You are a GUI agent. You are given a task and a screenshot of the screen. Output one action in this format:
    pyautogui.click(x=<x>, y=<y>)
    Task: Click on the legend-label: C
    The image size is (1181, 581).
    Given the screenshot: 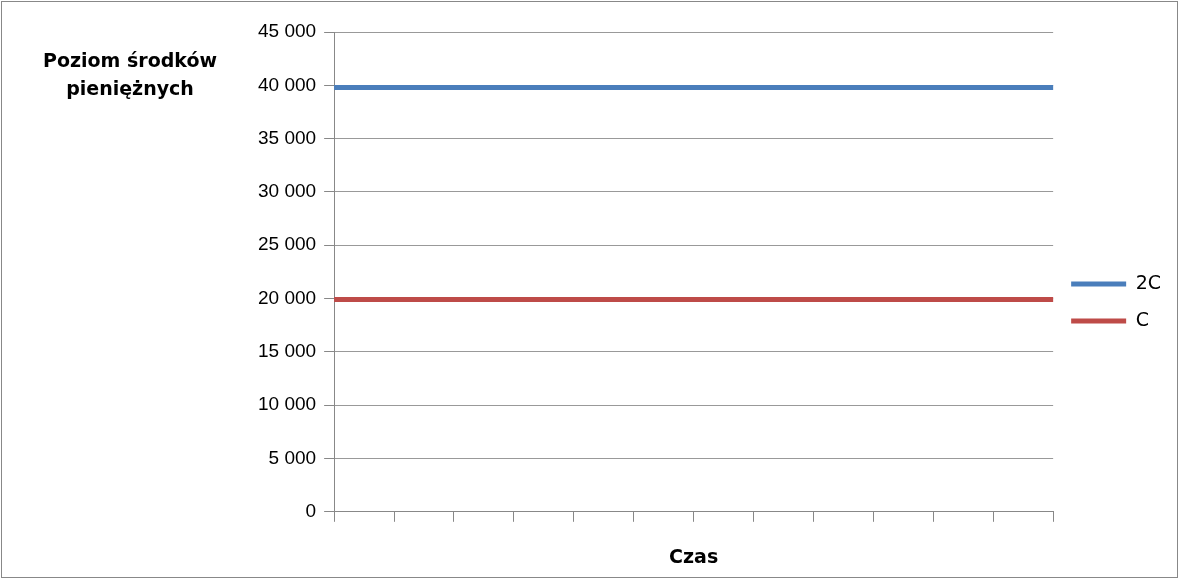 What is the action you would take?
    pyautogui.click(x=1142, y=318)
    